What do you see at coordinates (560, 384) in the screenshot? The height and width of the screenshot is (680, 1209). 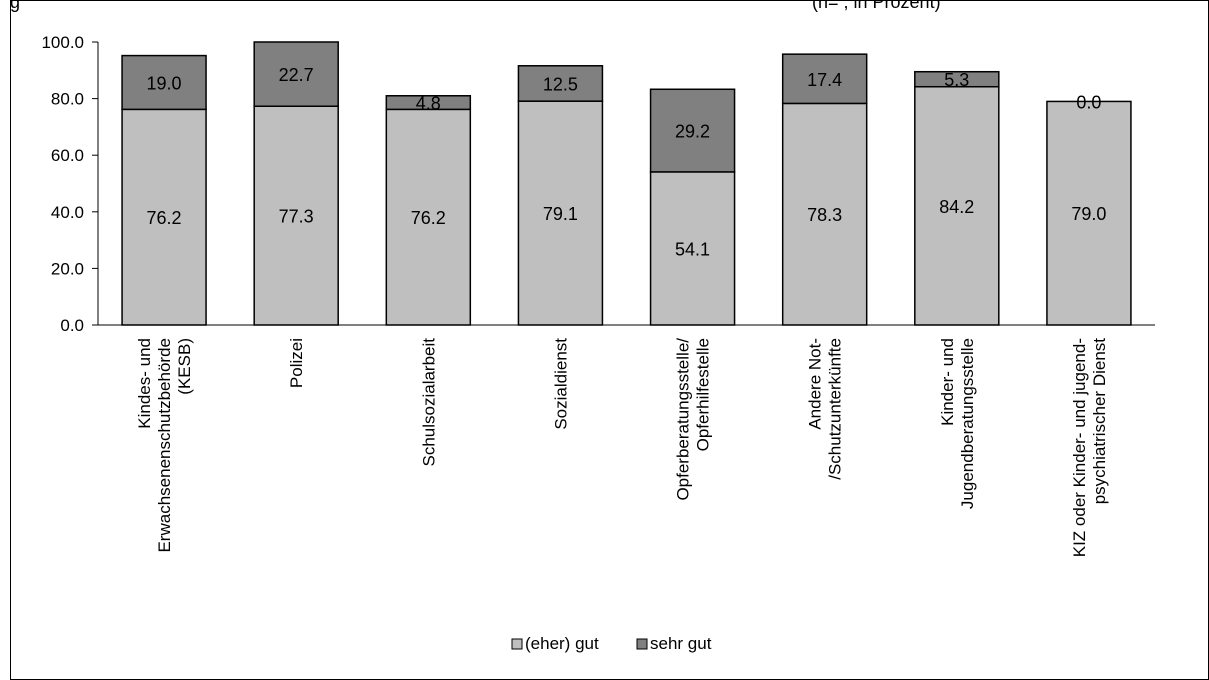 I see `x-tick-label: Sozialdienst` at bounding box center [560, 384].